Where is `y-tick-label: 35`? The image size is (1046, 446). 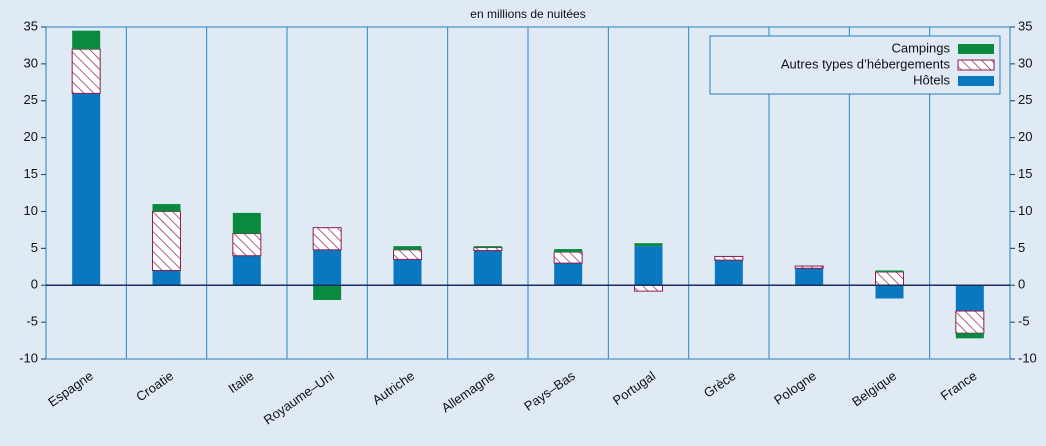
y-tick-label: 35 is located at coordinates (31, 25).